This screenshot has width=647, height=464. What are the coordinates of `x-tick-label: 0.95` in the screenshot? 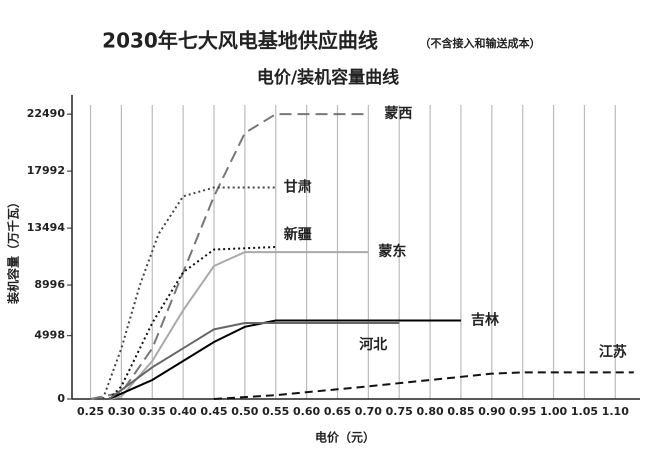 It's located at (522, 411).